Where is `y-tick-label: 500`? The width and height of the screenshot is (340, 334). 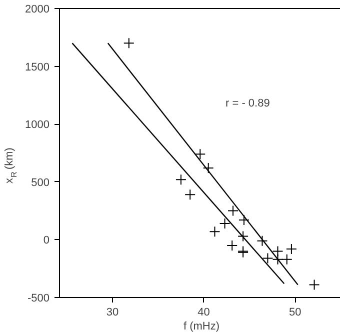
y-tick-label: 500 is located at coordinates (40, 182).